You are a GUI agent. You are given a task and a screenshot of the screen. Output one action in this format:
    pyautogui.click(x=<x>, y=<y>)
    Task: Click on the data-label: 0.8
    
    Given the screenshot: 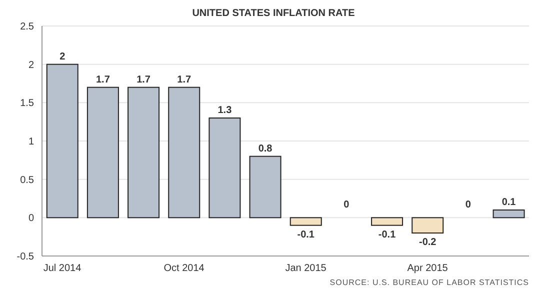 What is the action you would take?
    pyautogui.click(x=265, y=148)
    